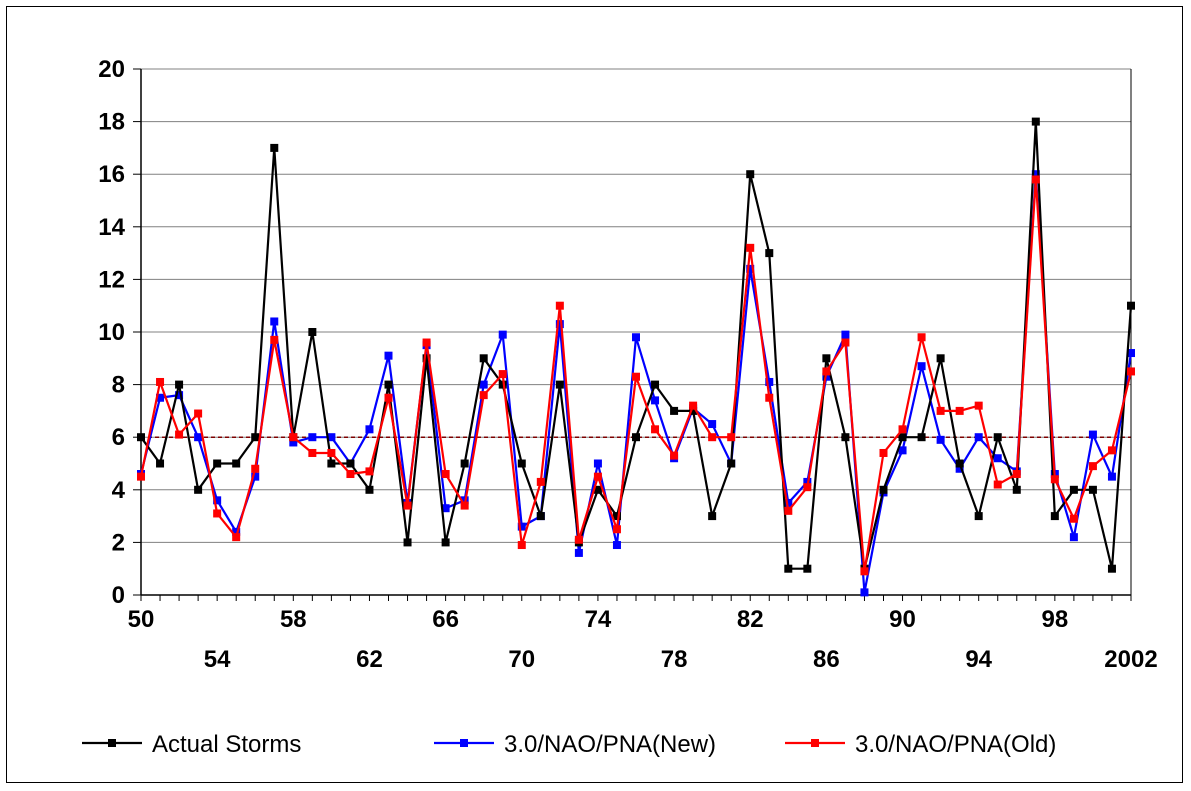  I want to click on y-tick-label: 18, so click(111, 122).